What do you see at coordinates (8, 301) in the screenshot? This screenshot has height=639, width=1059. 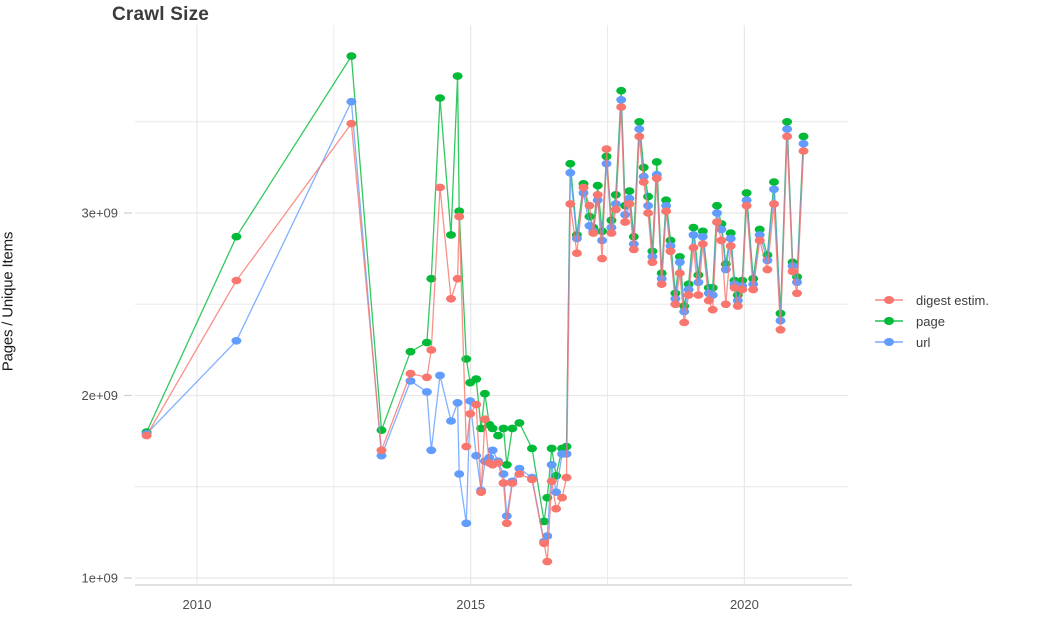 I see `y-axis-title: Pages / Unique Items` at bounding box center [8, 301].